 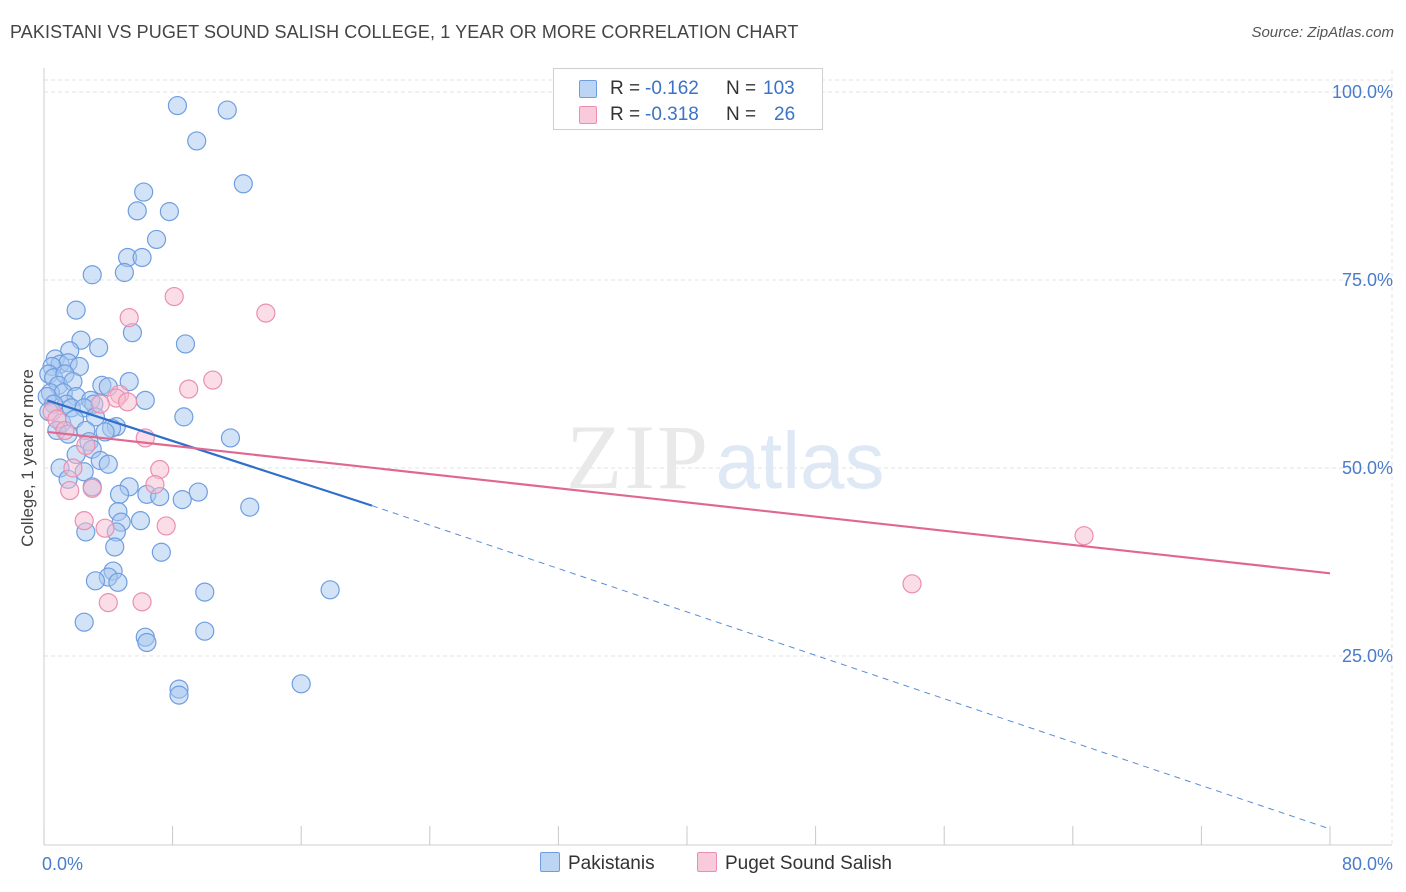 What do you see at coordinates (672, 114) in the screenshot?
I see `legend-r-value: -0.318` at bounding box center [672, 114].